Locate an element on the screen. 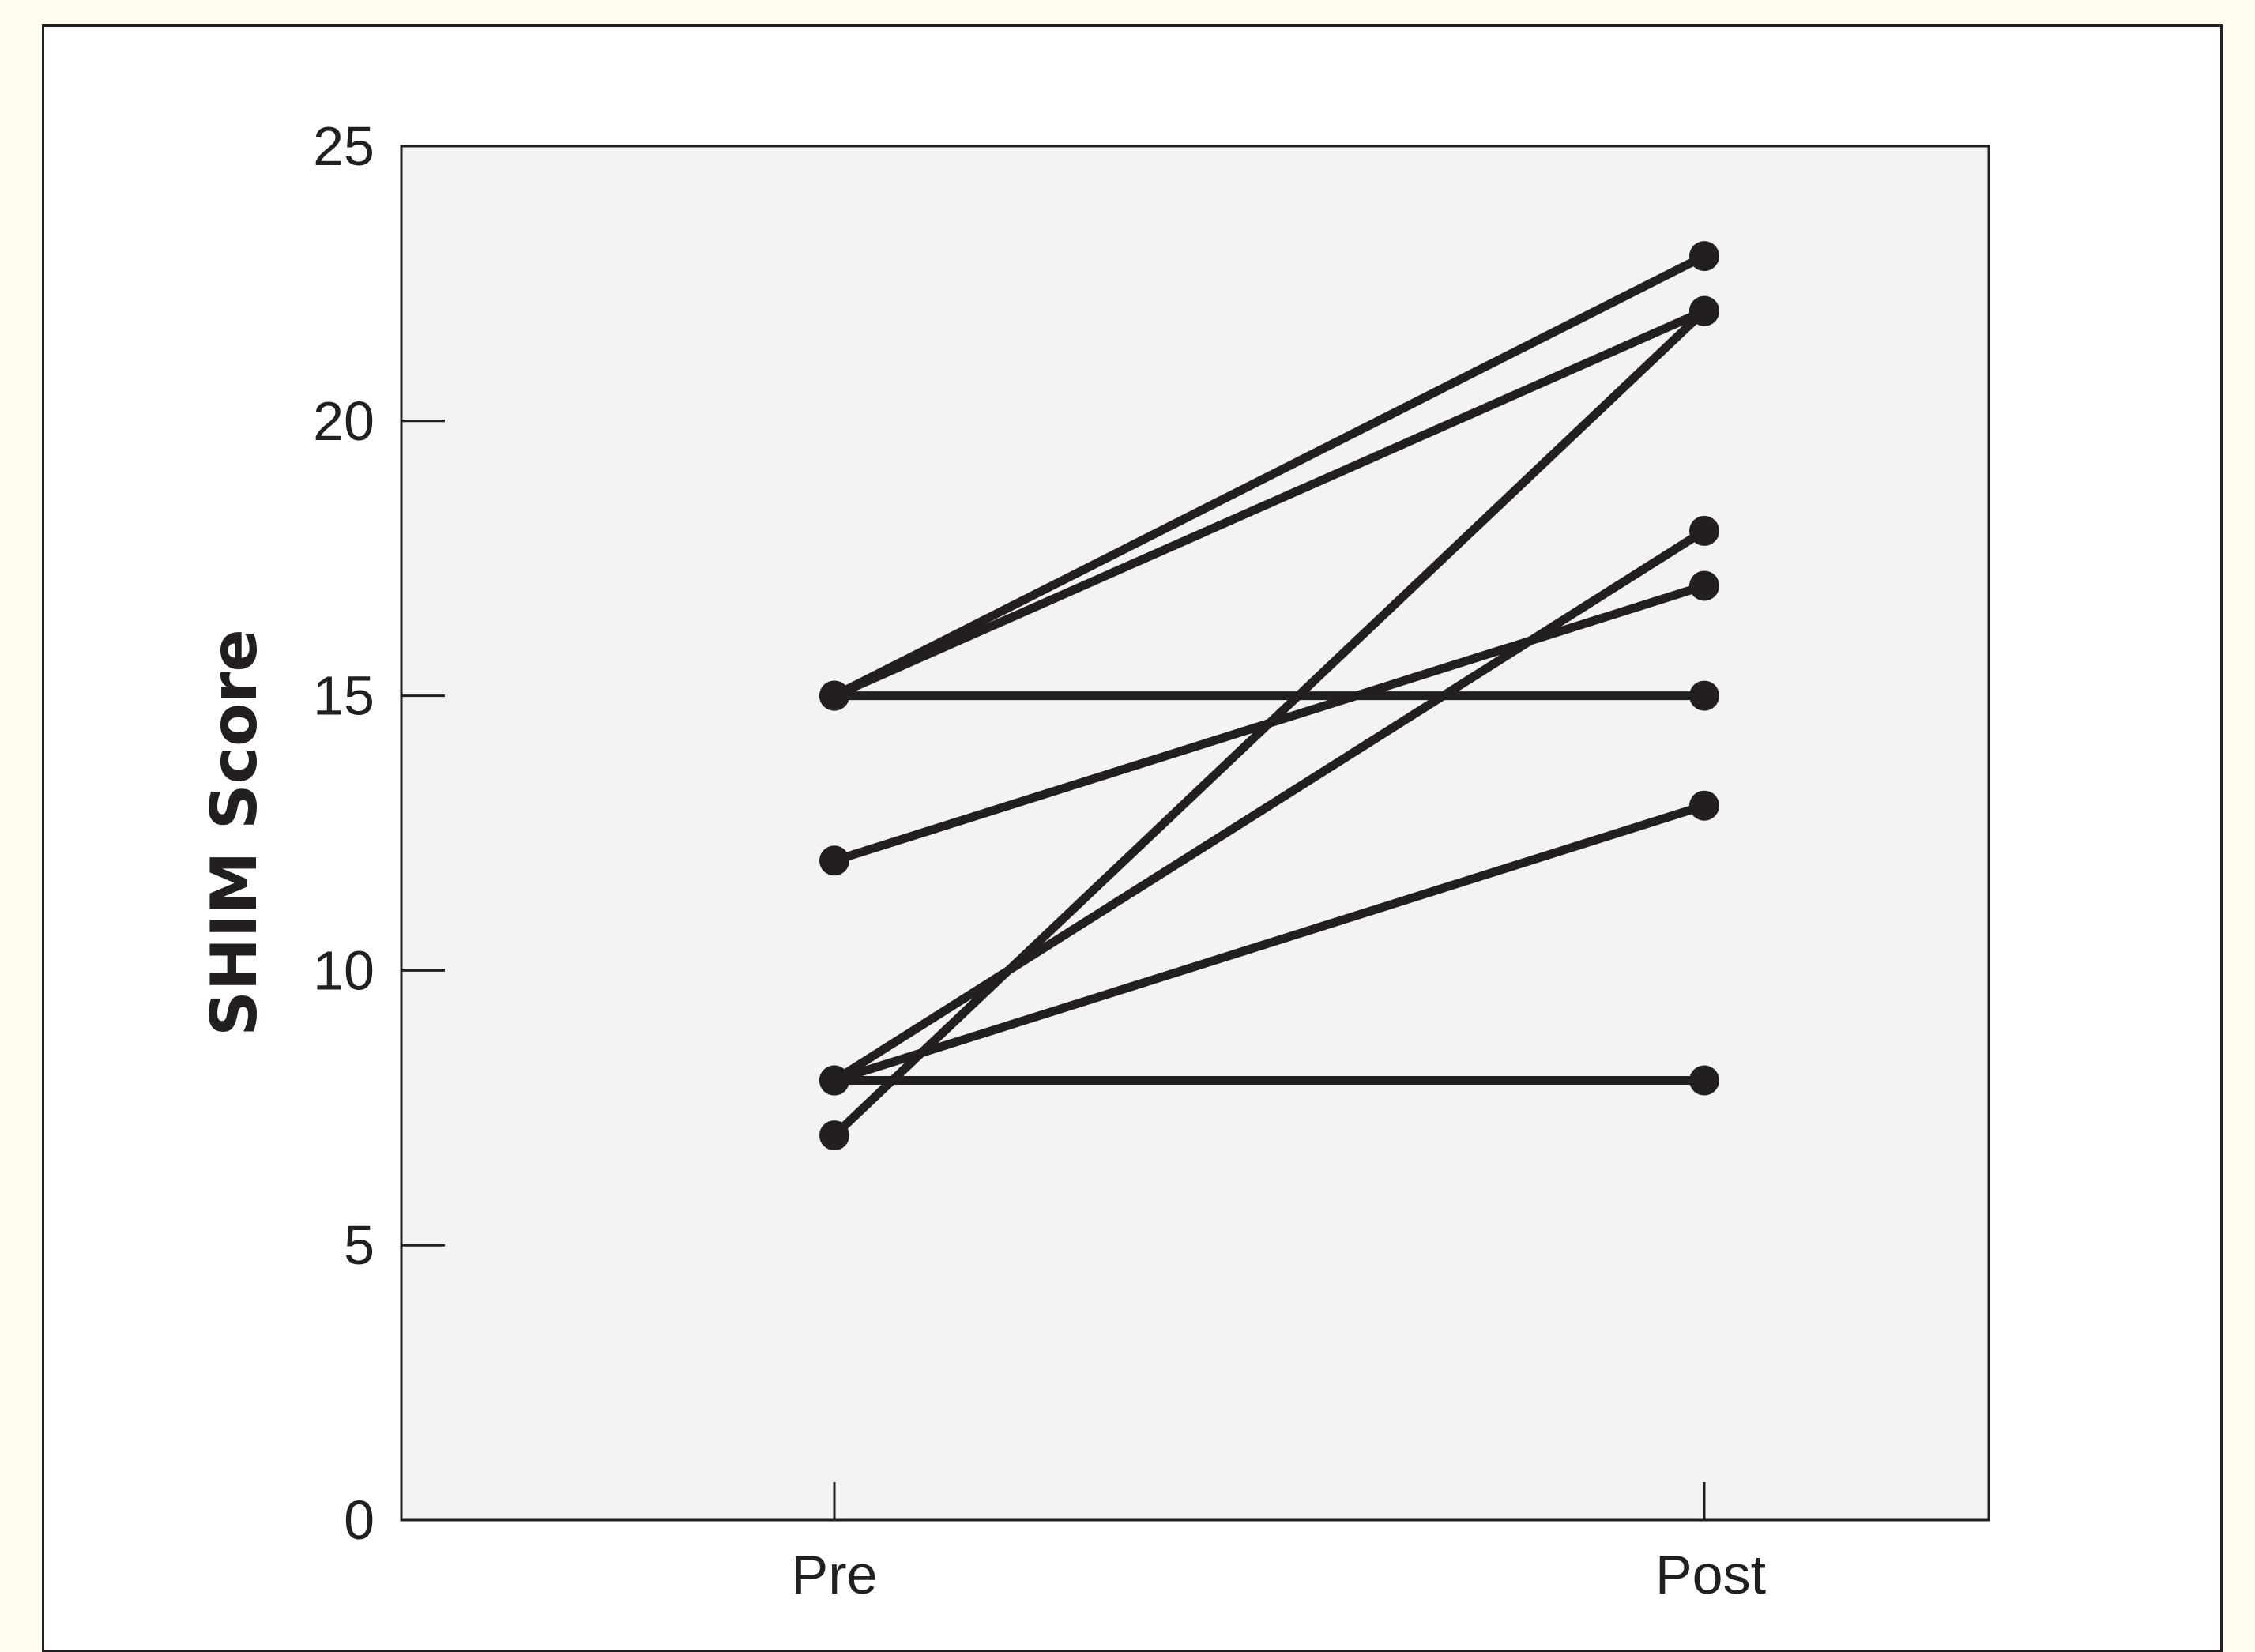 Image resolution: width=2255 pixels, height=1652 pixels. x-tick-label-post: Post is located at coordinates (1710, 1574).